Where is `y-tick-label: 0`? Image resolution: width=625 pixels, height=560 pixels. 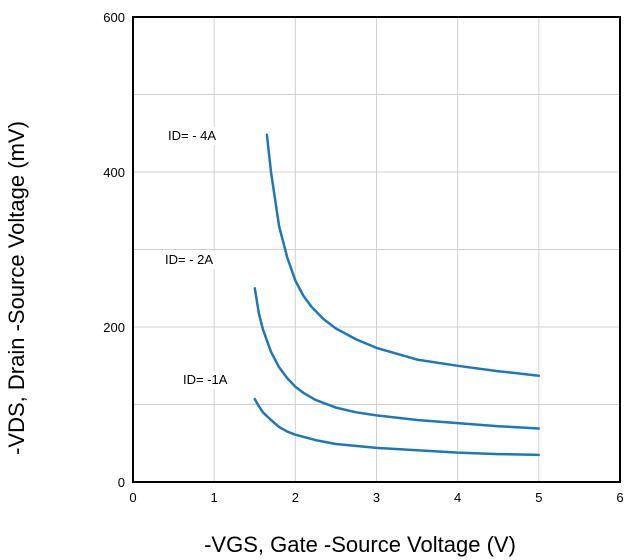 y-tick-label: 0 is located at coordinates (121, 482).